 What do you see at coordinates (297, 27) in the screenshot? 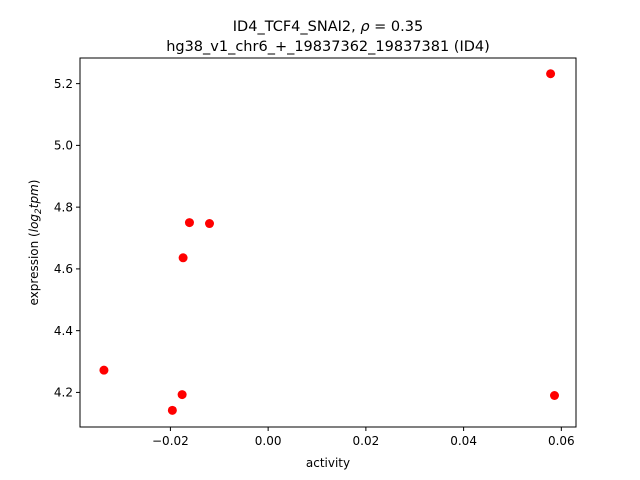
I see `chart-title-prefix: ID4_TCF4_SNAI2,` at bounding box center [297, 27].